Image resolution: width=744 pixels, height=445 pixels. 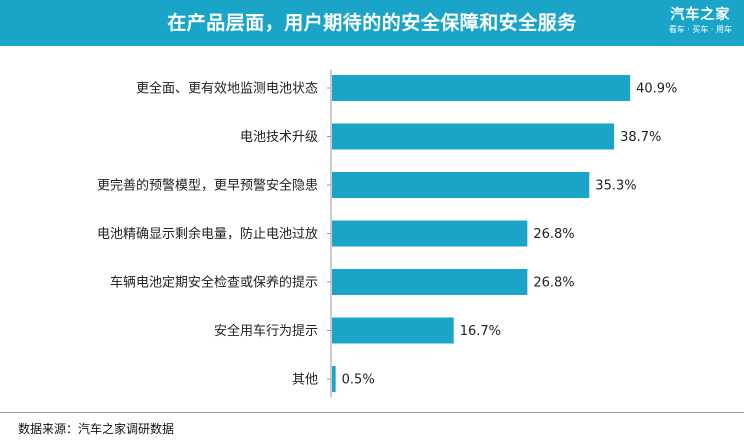 What do you see at coordinates (207, 186) in the screenshot?
I see `category-label: 更完善的预警模型，更早预警安全隐患` at bounding box center [207, 186].